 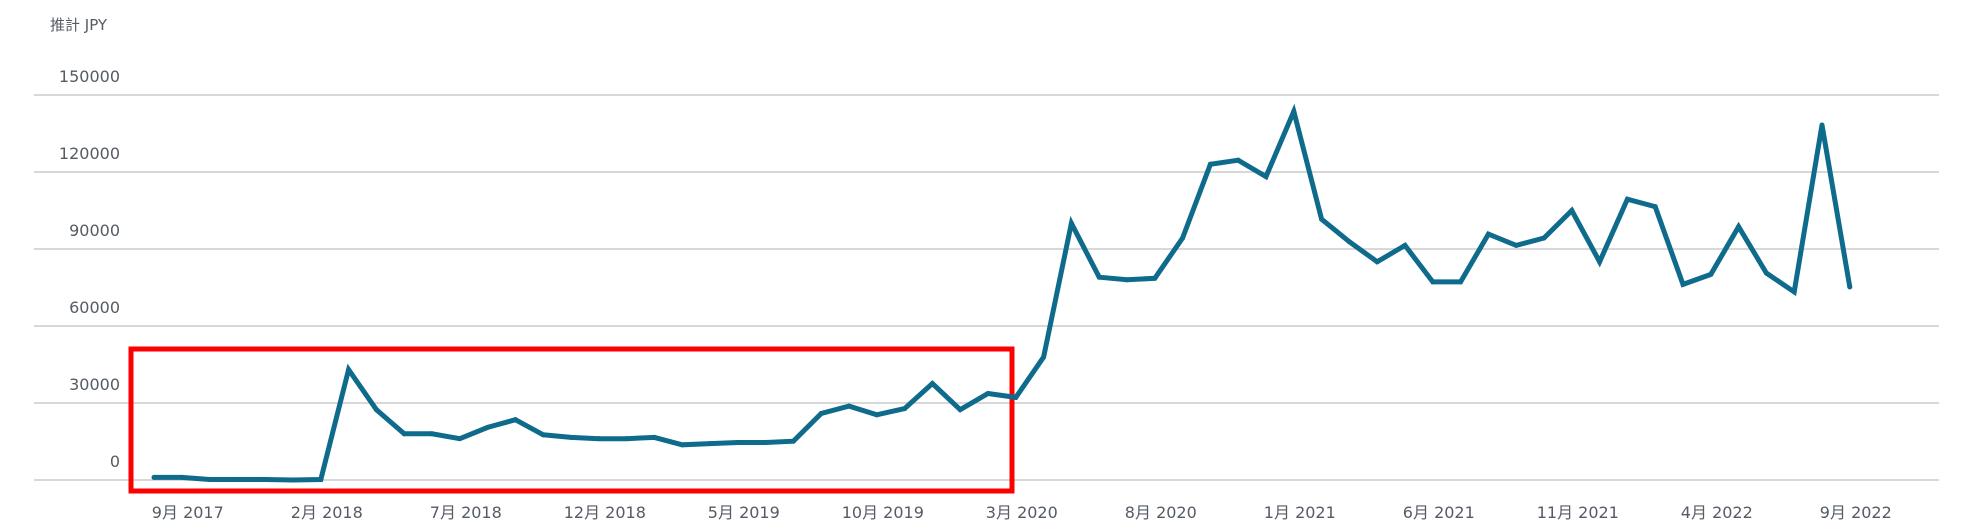 I want to click on x-tick-label: 3月 2020, so click(x=1022, y=512).